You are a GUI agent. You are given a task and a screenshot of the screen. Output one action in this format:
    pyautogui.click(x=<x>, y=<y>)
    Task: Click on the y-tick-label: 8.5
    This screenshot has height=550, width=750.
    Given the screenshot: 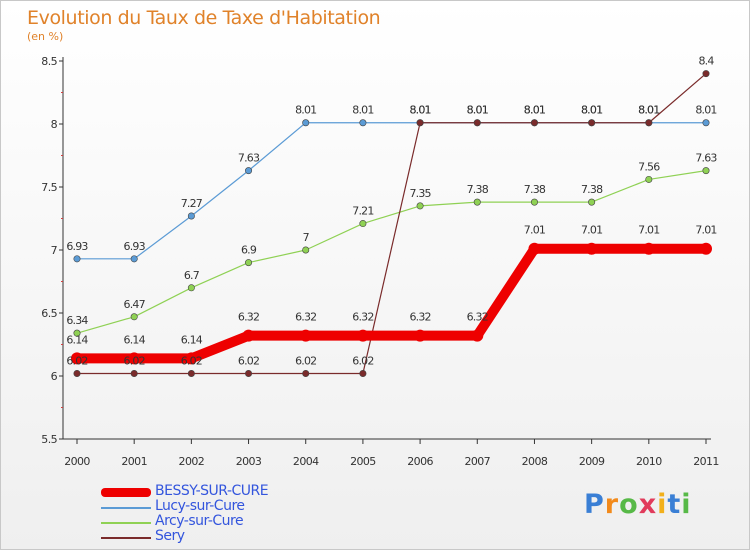 What is the action you would take?
    pyautogui.click(x=49, y=61)
    